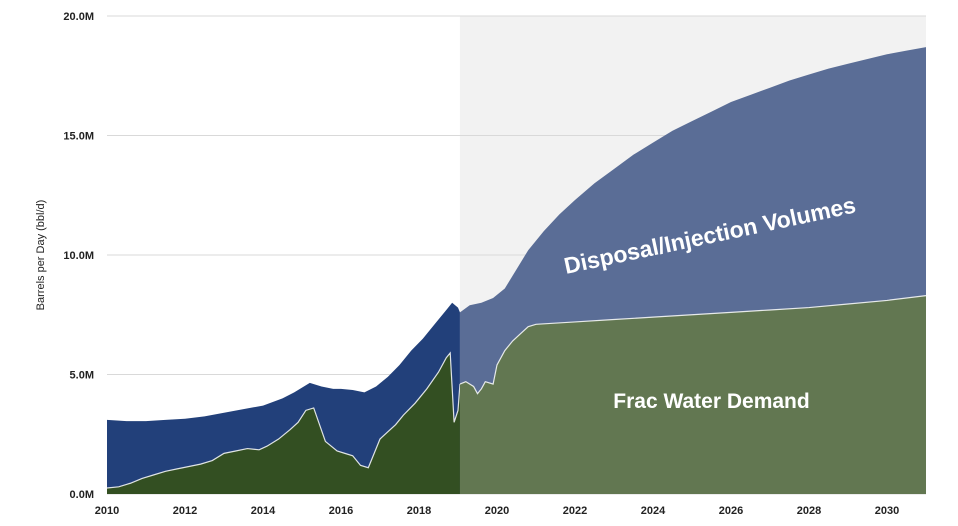 Image resolution: width=958 pixels, height=526 pixels. What do you see at coordinates (263, 511) in the screenshot?
I see `x-tick-label: 2014` at bounding box center [263, 511].